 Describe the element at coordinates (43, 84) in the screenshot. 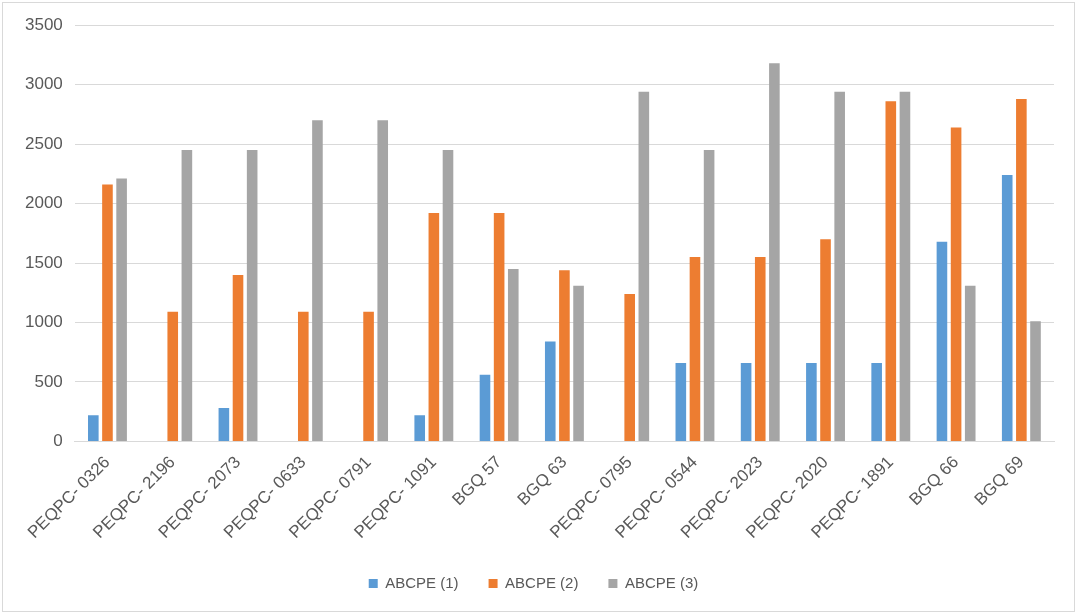

I see `y-tick-label: 3000` at that location.